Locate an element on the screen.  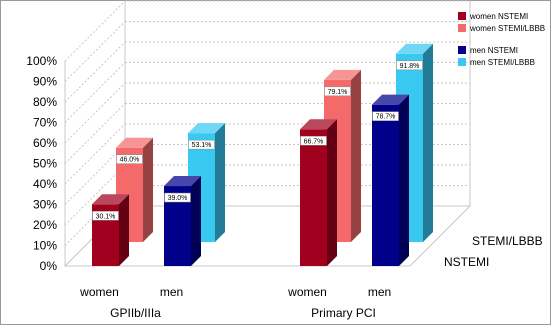
group-label: Primary PCI is located at coordinates (343, 313).